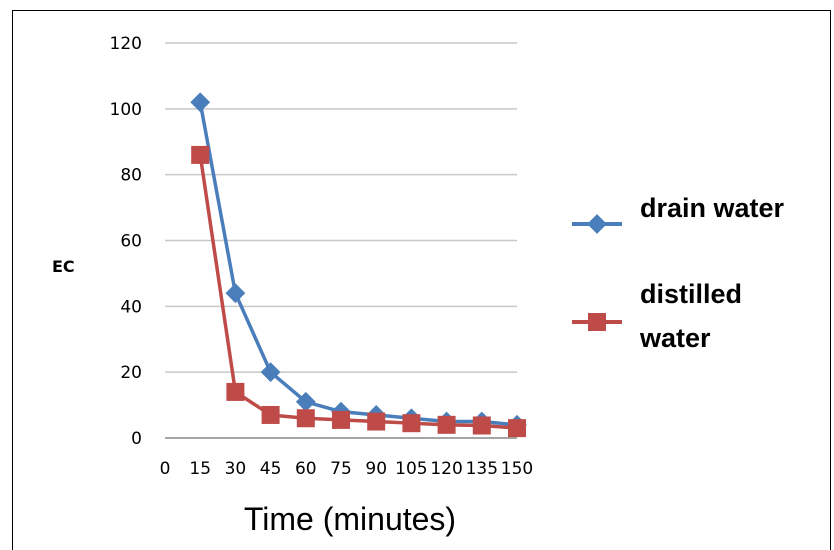  What do you see at coordinates (235, 391) in the screenshot?
I see `marker-series-1-x30` at bounding box center [235, 391].